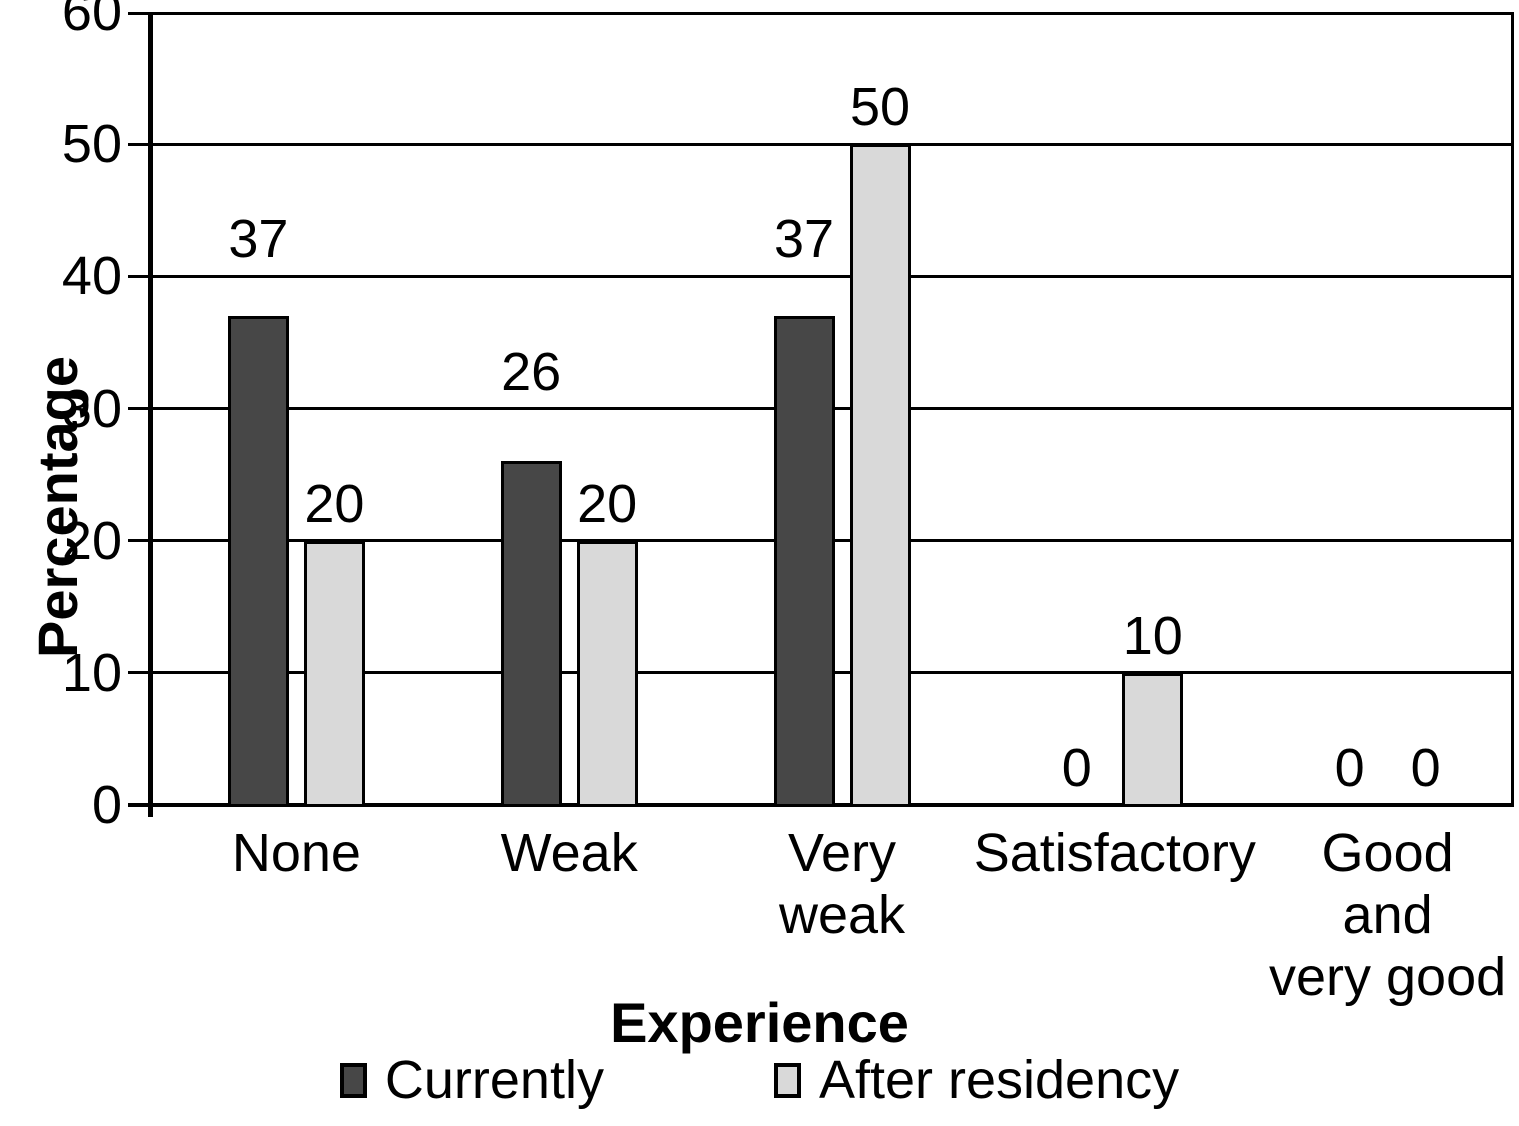  I want to click on value-label-after-residency-good-and-very-good: 0, so click(1425, 768).